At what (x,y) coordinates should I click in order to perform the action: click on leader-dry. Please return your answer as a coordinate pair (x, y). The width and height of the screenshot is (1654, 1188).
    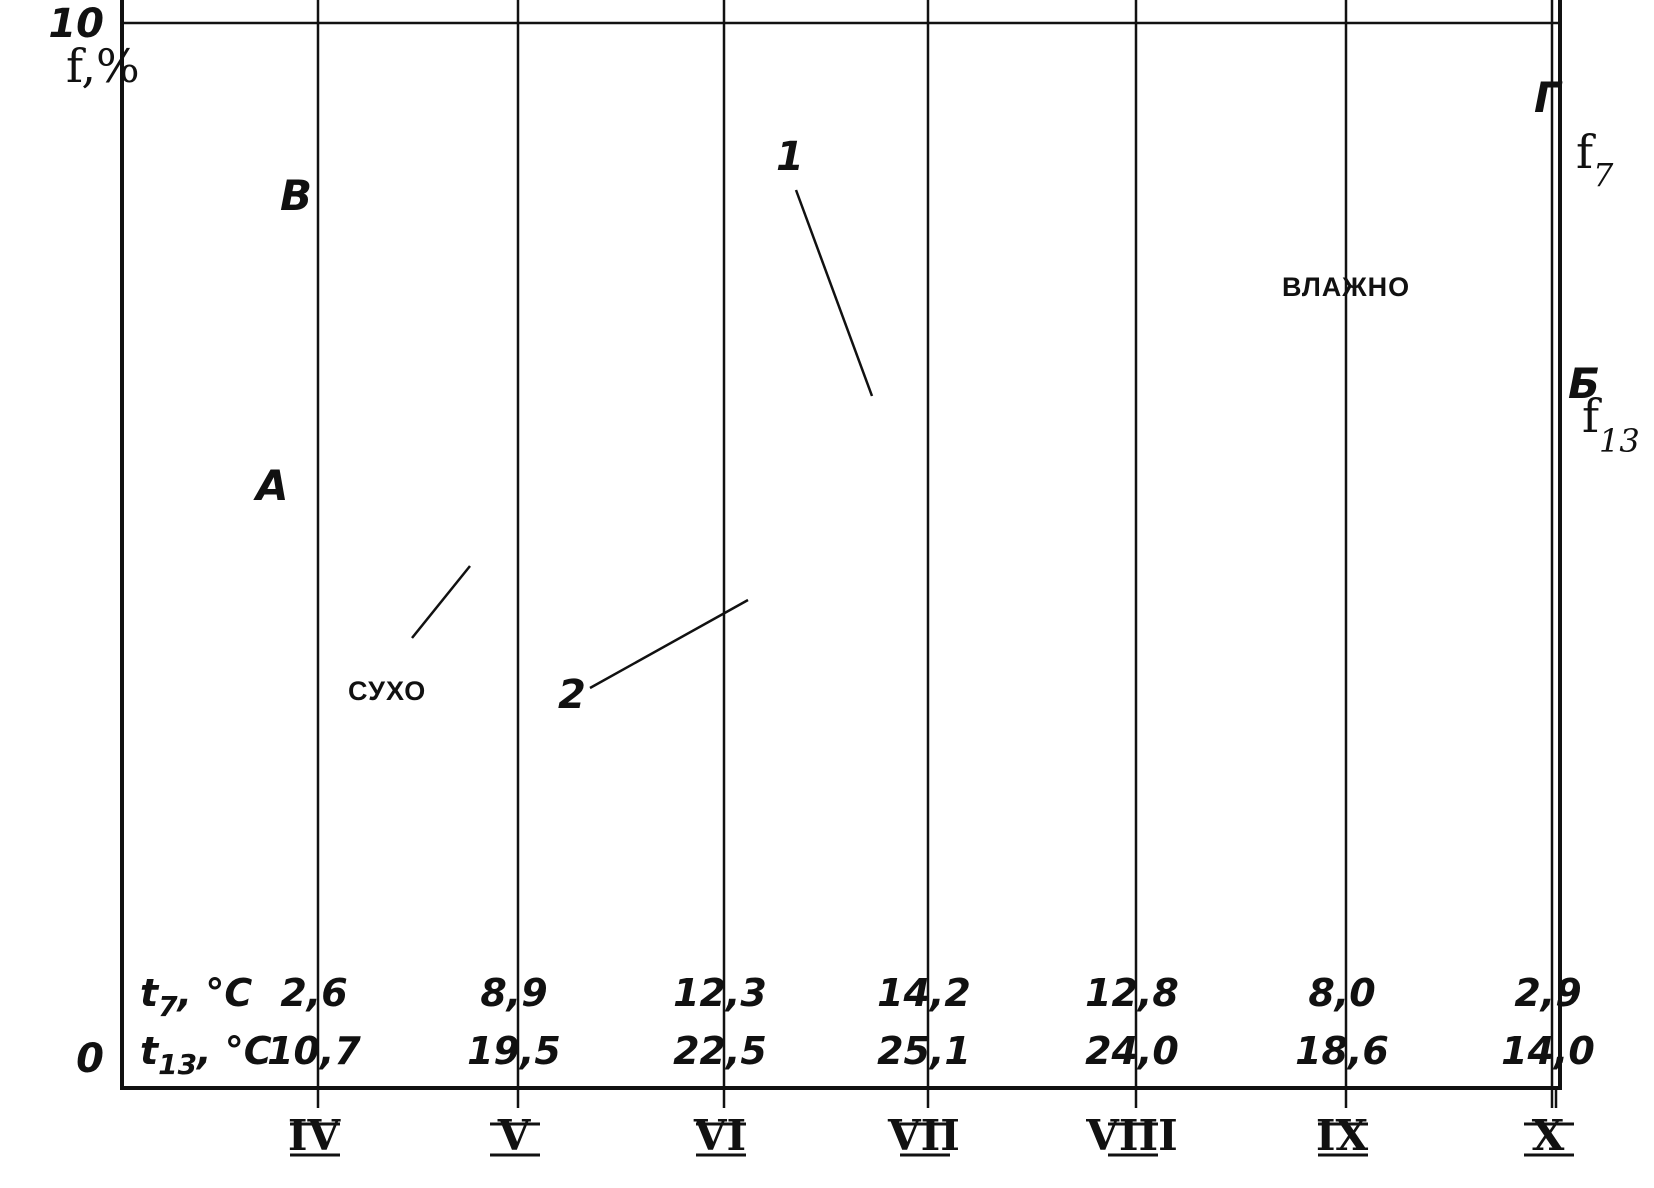
    Looking at the image, I should click on (441, 602).